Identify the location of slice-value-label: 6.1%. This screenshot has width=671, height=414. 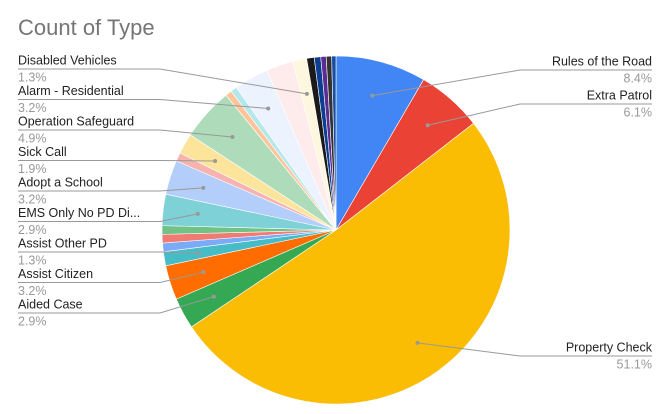
(638, 112).